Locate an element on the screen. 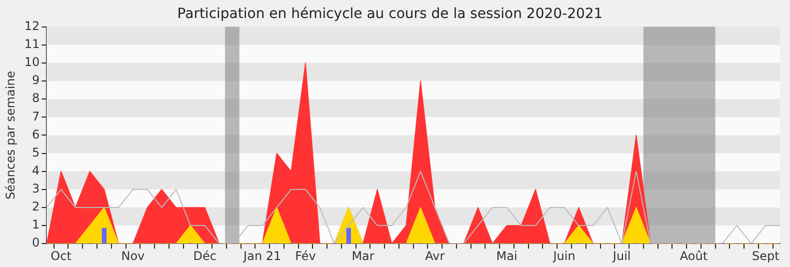 The height and width of the screenshot is (267, 790). x-tick-label: Oct is located at coordinates (61, 255).